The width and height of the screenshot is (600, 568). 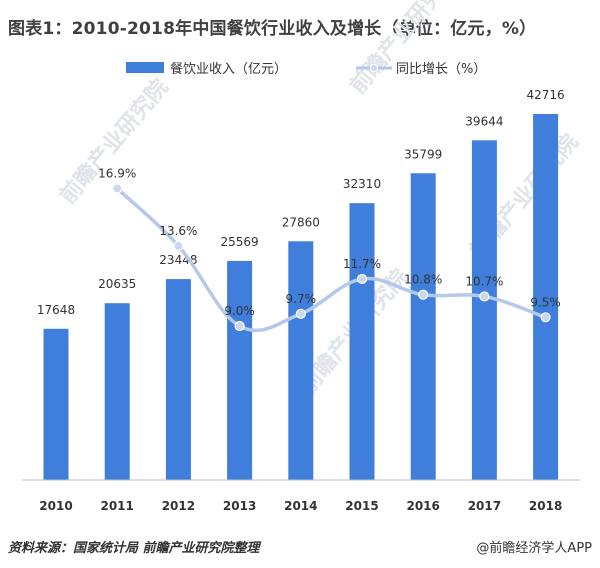 I want to click on bar-label-2014: 27860, so click(x=301, y=222).